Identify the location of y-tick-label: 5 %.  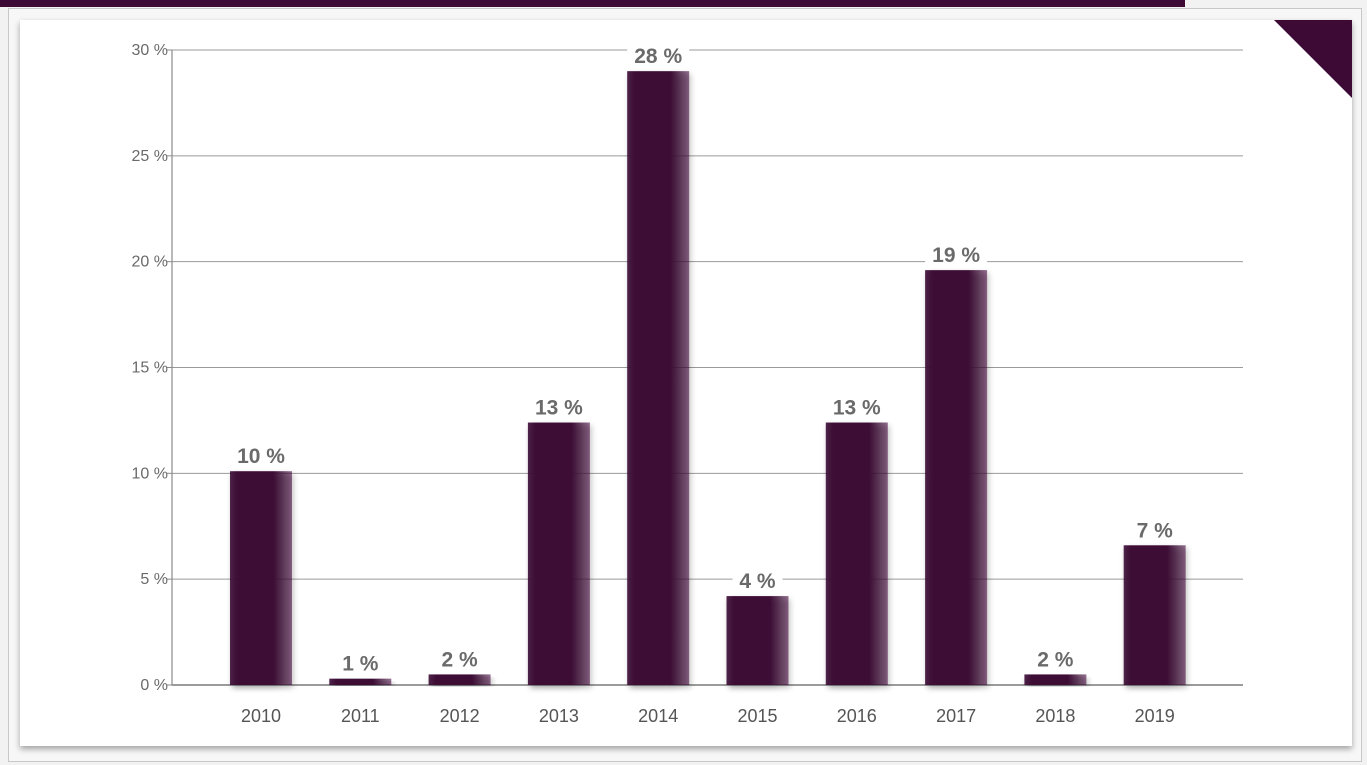
(154, 579).